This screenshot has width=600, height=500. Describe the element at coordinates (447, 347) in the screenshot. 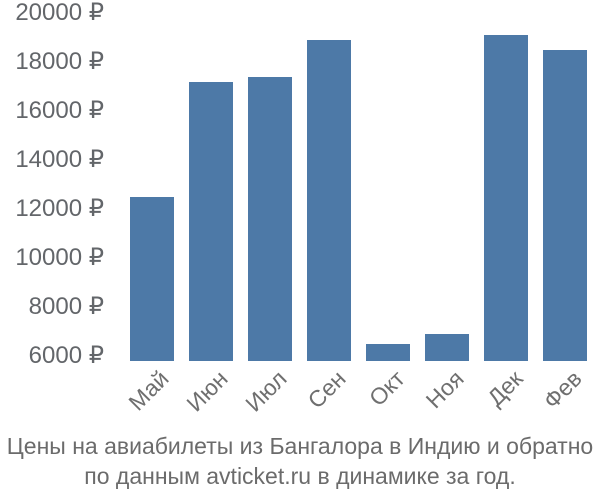

I see `bar-Ноя` at that location.